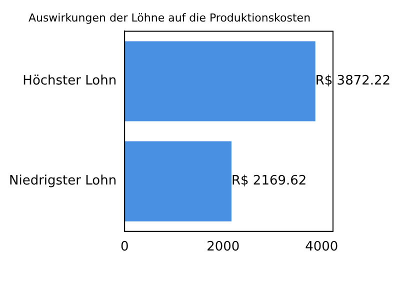  What do you see at coordinates (69, 81) in the screenshot?
I see `y-tick-label: Höchster Lohn` at bounding box center [69, 81].